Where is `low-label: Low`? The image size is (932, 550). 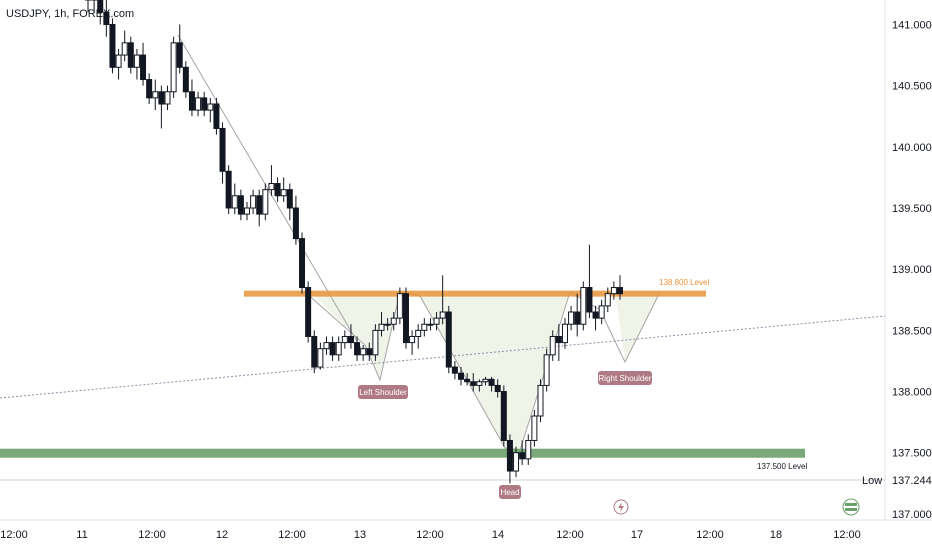 low-label: Low is located at coordinates (872, 481).